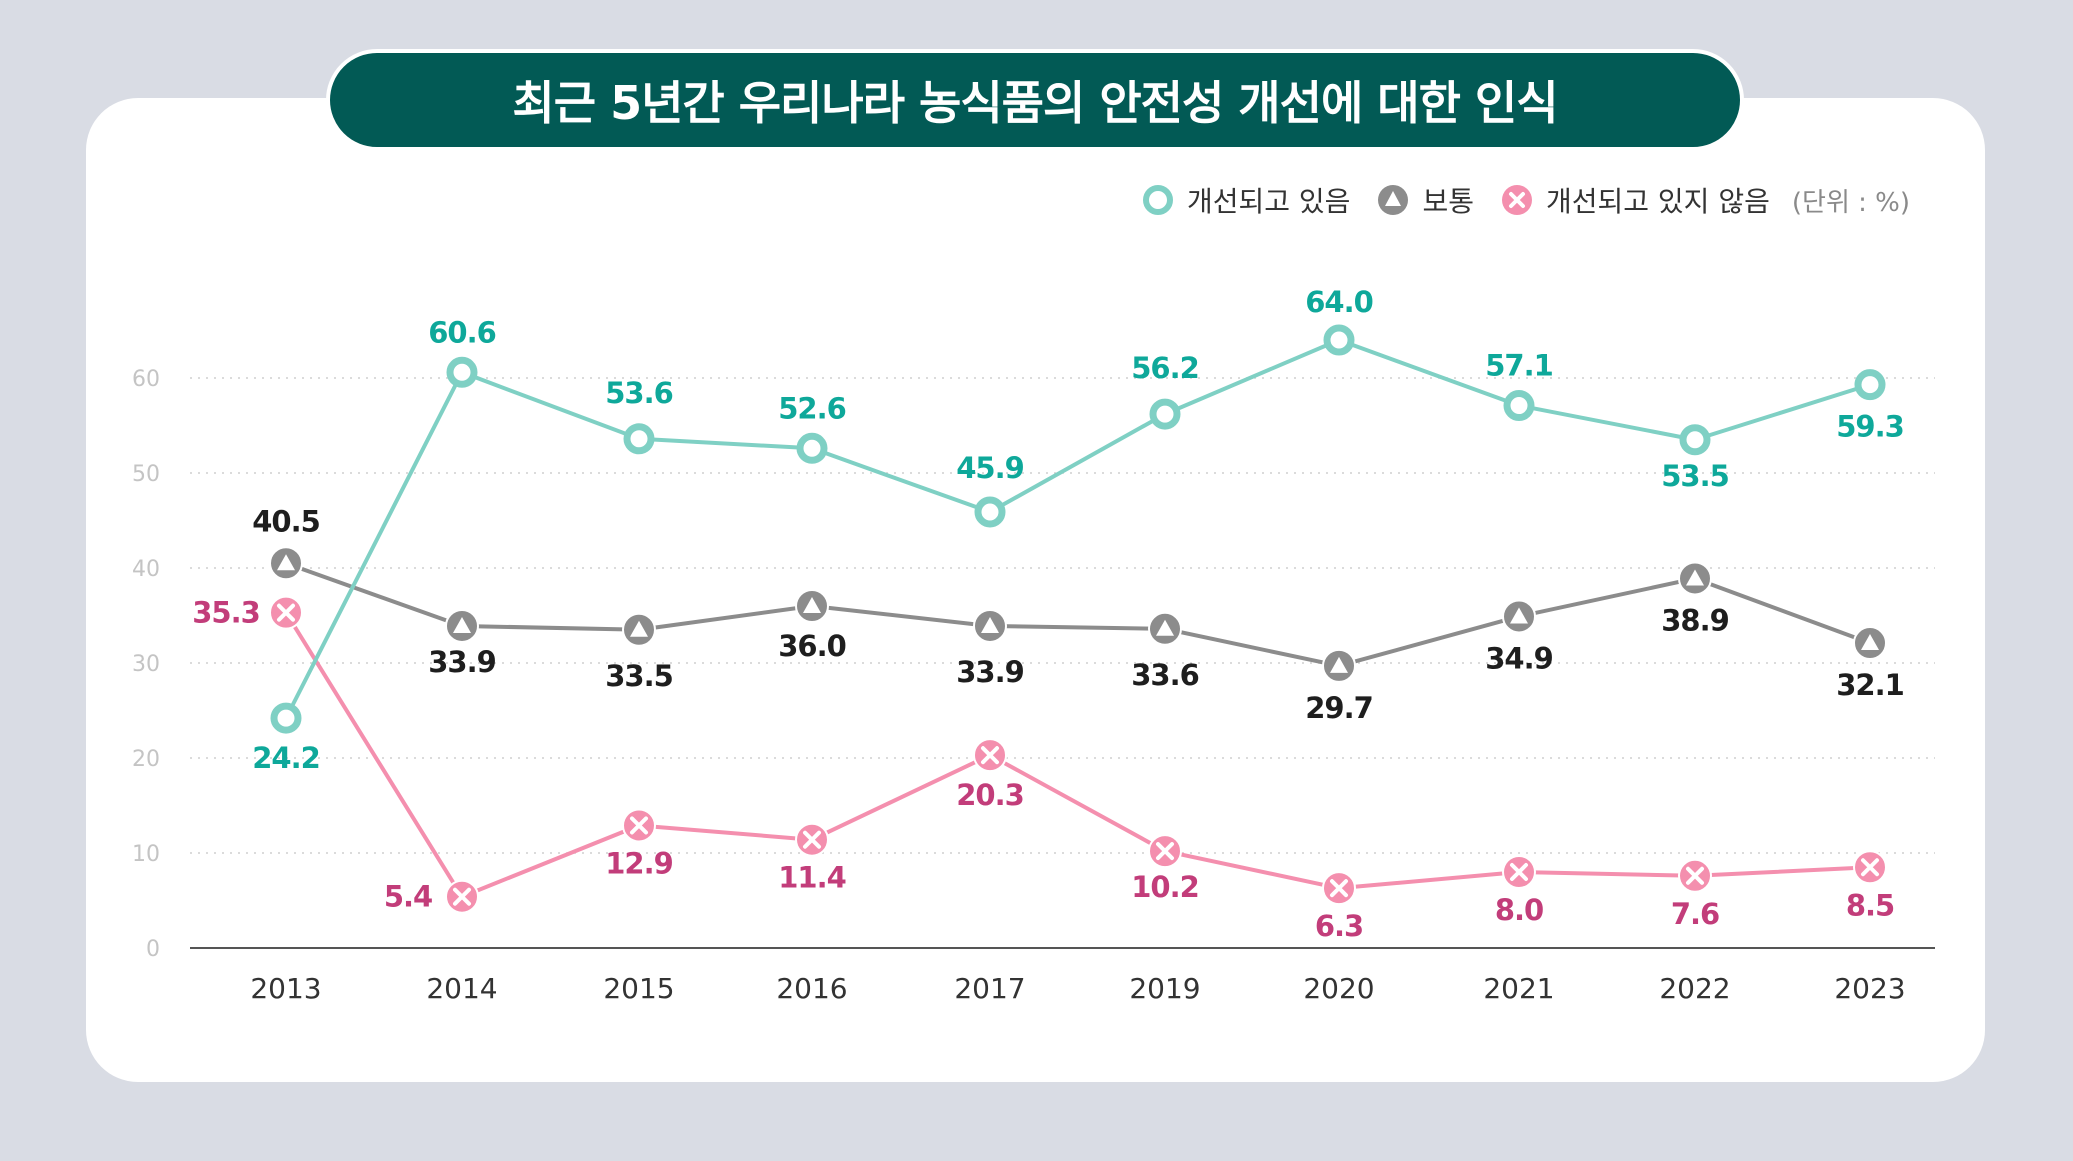  I want to click on legend-item-normal: 보통, so click(1425, 200).